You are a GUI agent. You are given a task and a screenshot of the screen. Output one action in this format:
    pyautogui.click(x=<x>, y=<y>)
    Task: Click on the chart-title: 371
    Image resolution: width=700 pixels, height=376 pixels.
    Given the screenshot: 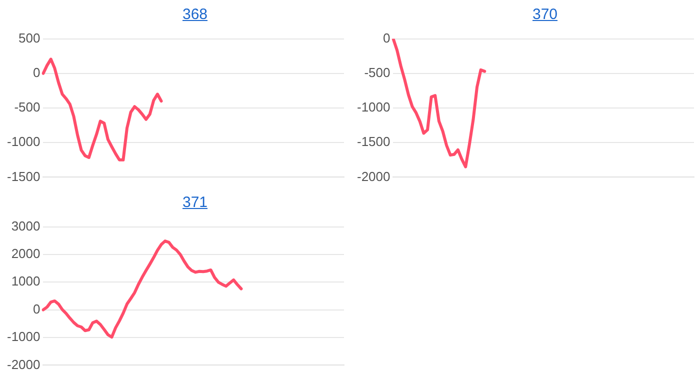 What is the action you would take?
    pyautogui.click(x=195, y=202)
    